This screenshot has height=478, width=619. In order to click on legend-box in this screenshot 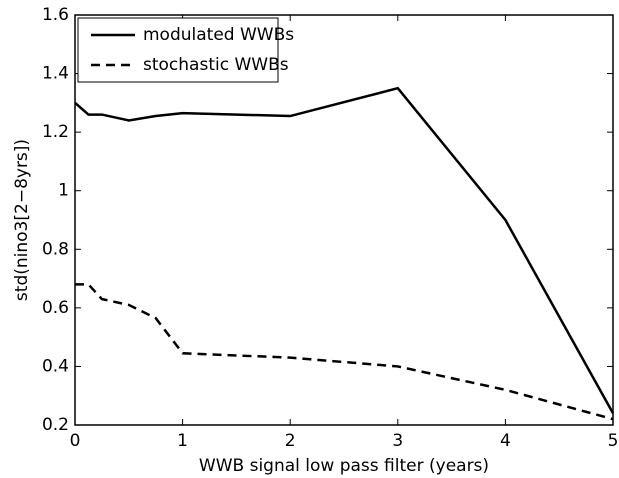, I will do `click(178, 50)`.